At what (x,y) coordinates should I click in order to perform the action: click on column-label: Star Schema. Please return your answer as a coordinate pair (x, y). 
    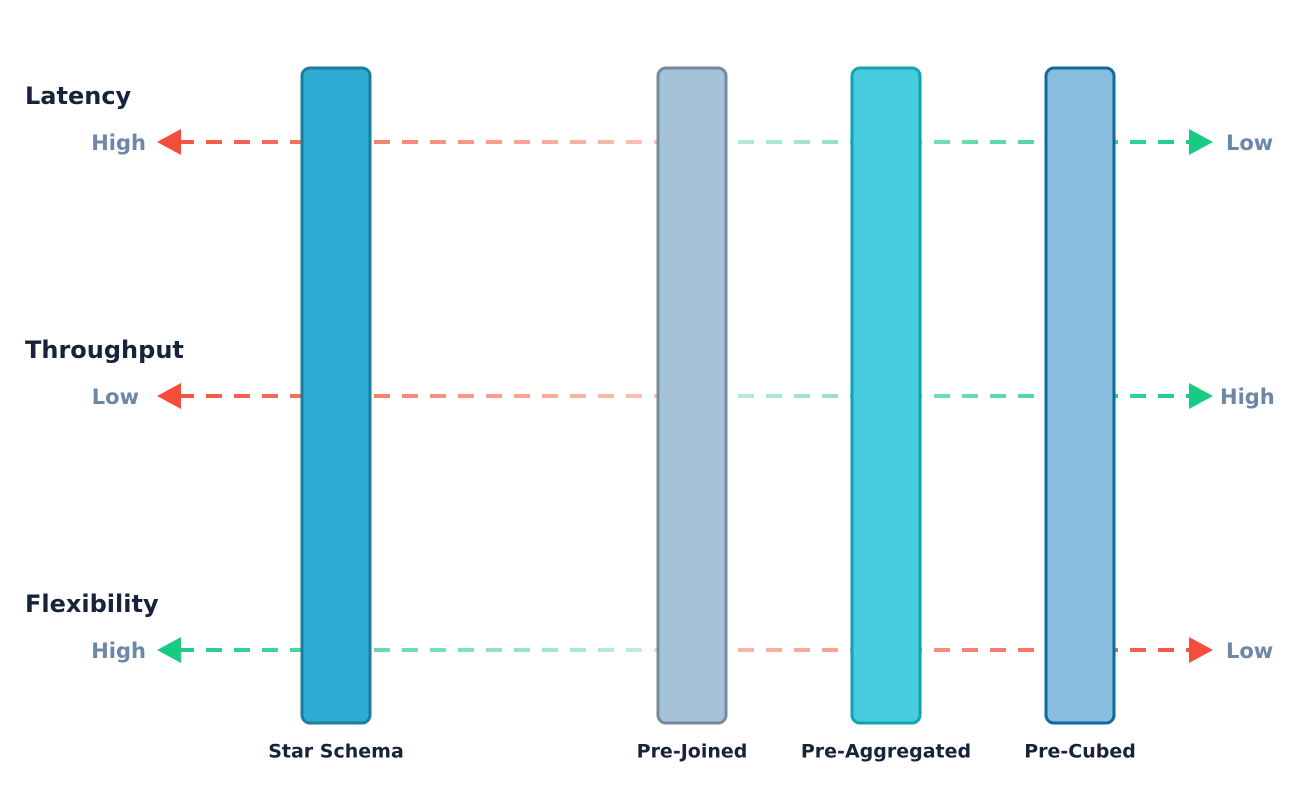
    Looking at the image, I should click on (336, 752).